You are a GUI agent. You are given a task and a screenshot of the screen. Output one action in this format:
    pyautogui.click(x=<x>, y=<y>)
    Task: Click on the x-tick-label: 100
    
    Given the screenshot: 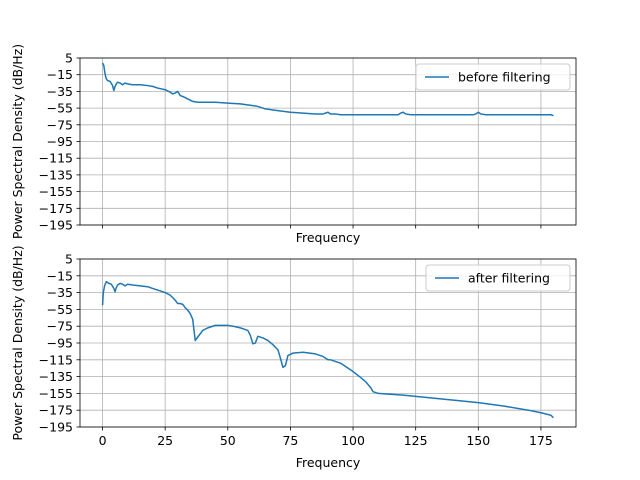 What is the action you would take?
    pyautogui.click(x=353, y=440)
    